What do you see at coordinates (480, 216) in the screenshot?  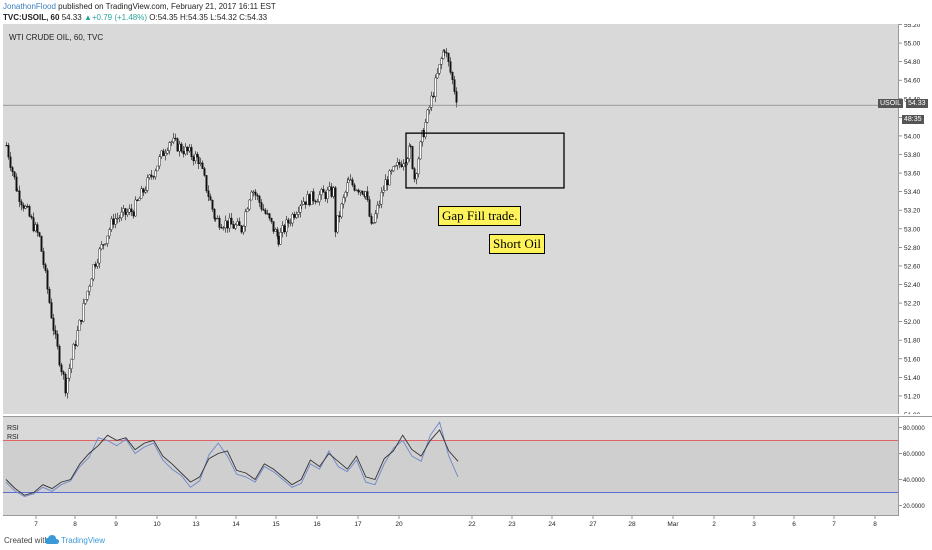 I see `gap-fill-annotation: Gap Fill trade.` at bounding box center [480, 216].